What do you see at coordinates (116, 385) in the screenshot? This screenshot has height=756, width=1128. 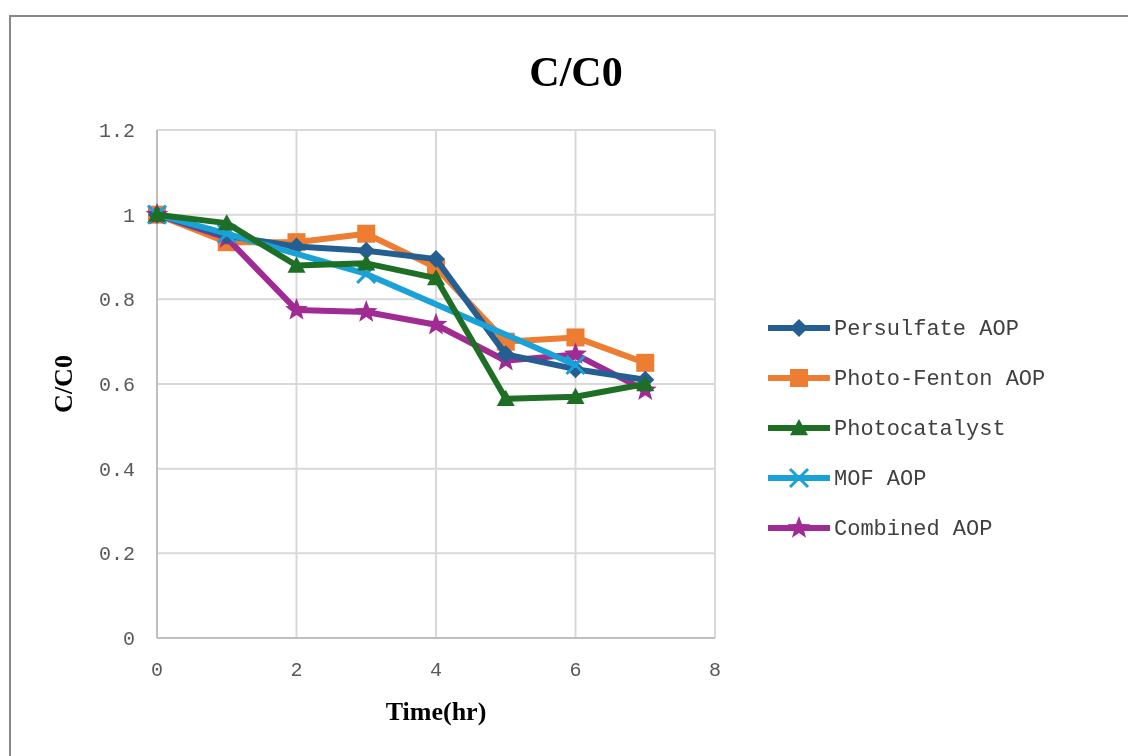 I see `y-tick-label: 0.6` at bounding box center [116, 385].